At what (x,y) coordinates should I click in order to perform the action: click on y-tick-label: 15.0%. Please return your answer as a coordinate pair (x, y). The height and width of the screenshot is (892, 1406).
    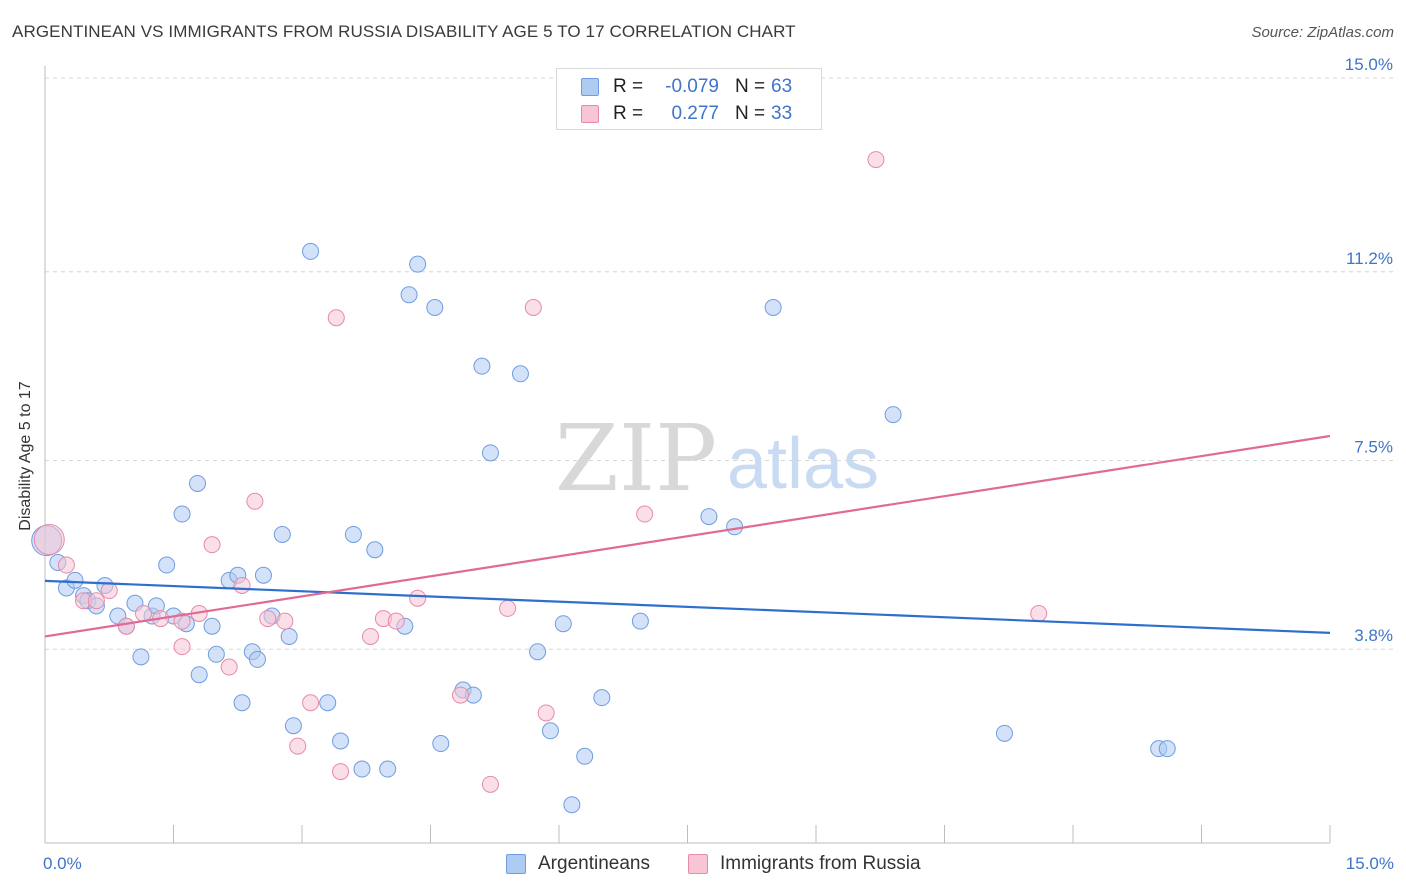
    Looking at the image, I should click on (1369, 64).